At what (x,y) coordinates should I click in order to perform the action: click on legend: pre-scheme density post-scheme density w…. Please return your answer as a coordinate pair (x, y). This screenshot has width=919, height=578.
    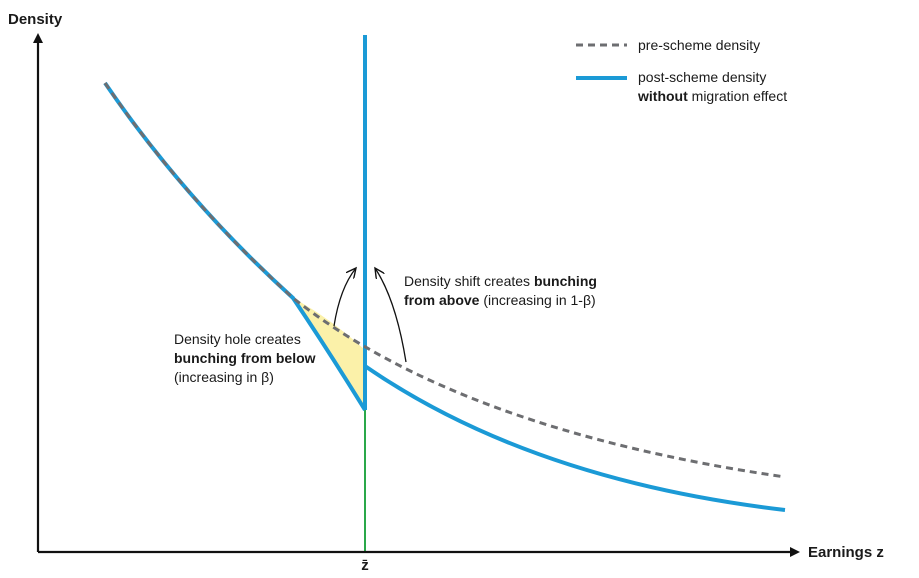
    Looking at the image, I should click on (681, 70).